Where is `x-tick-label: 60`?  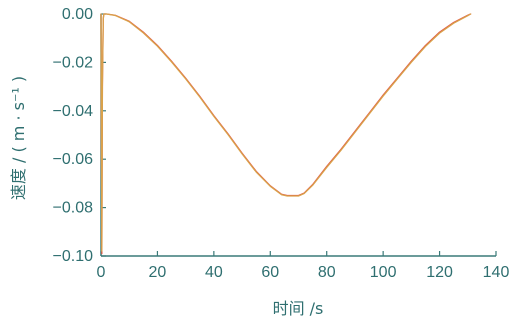
x-tick-label: 60 is located at coordinates (270, 272).